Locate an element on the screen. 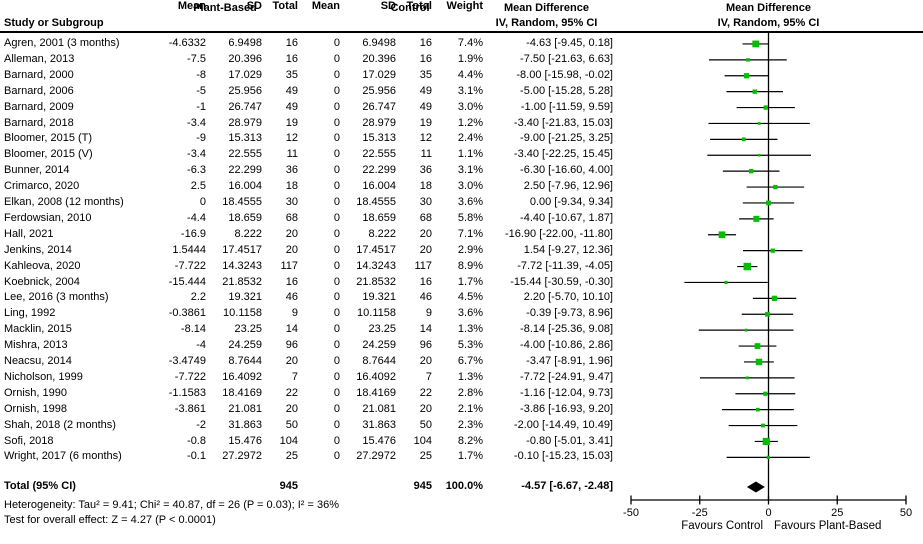  pb-total-cell: 12 is located at coordinates (291, 138).